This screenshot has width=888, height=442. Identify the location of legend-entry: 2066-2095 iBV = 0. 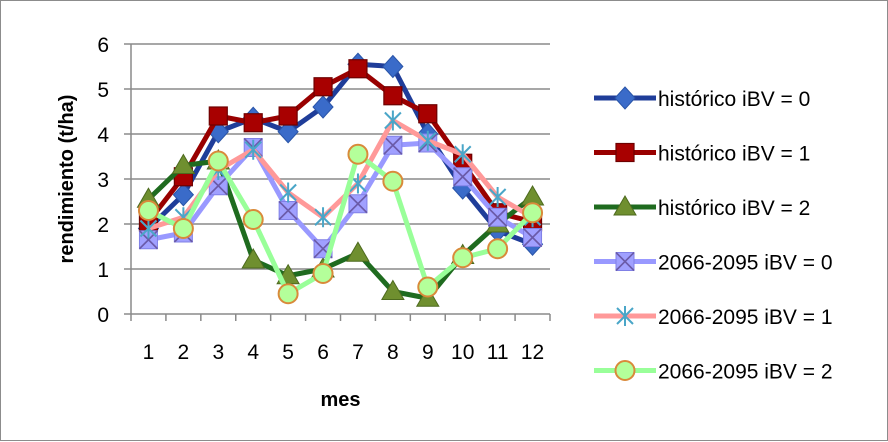
(713, 263).